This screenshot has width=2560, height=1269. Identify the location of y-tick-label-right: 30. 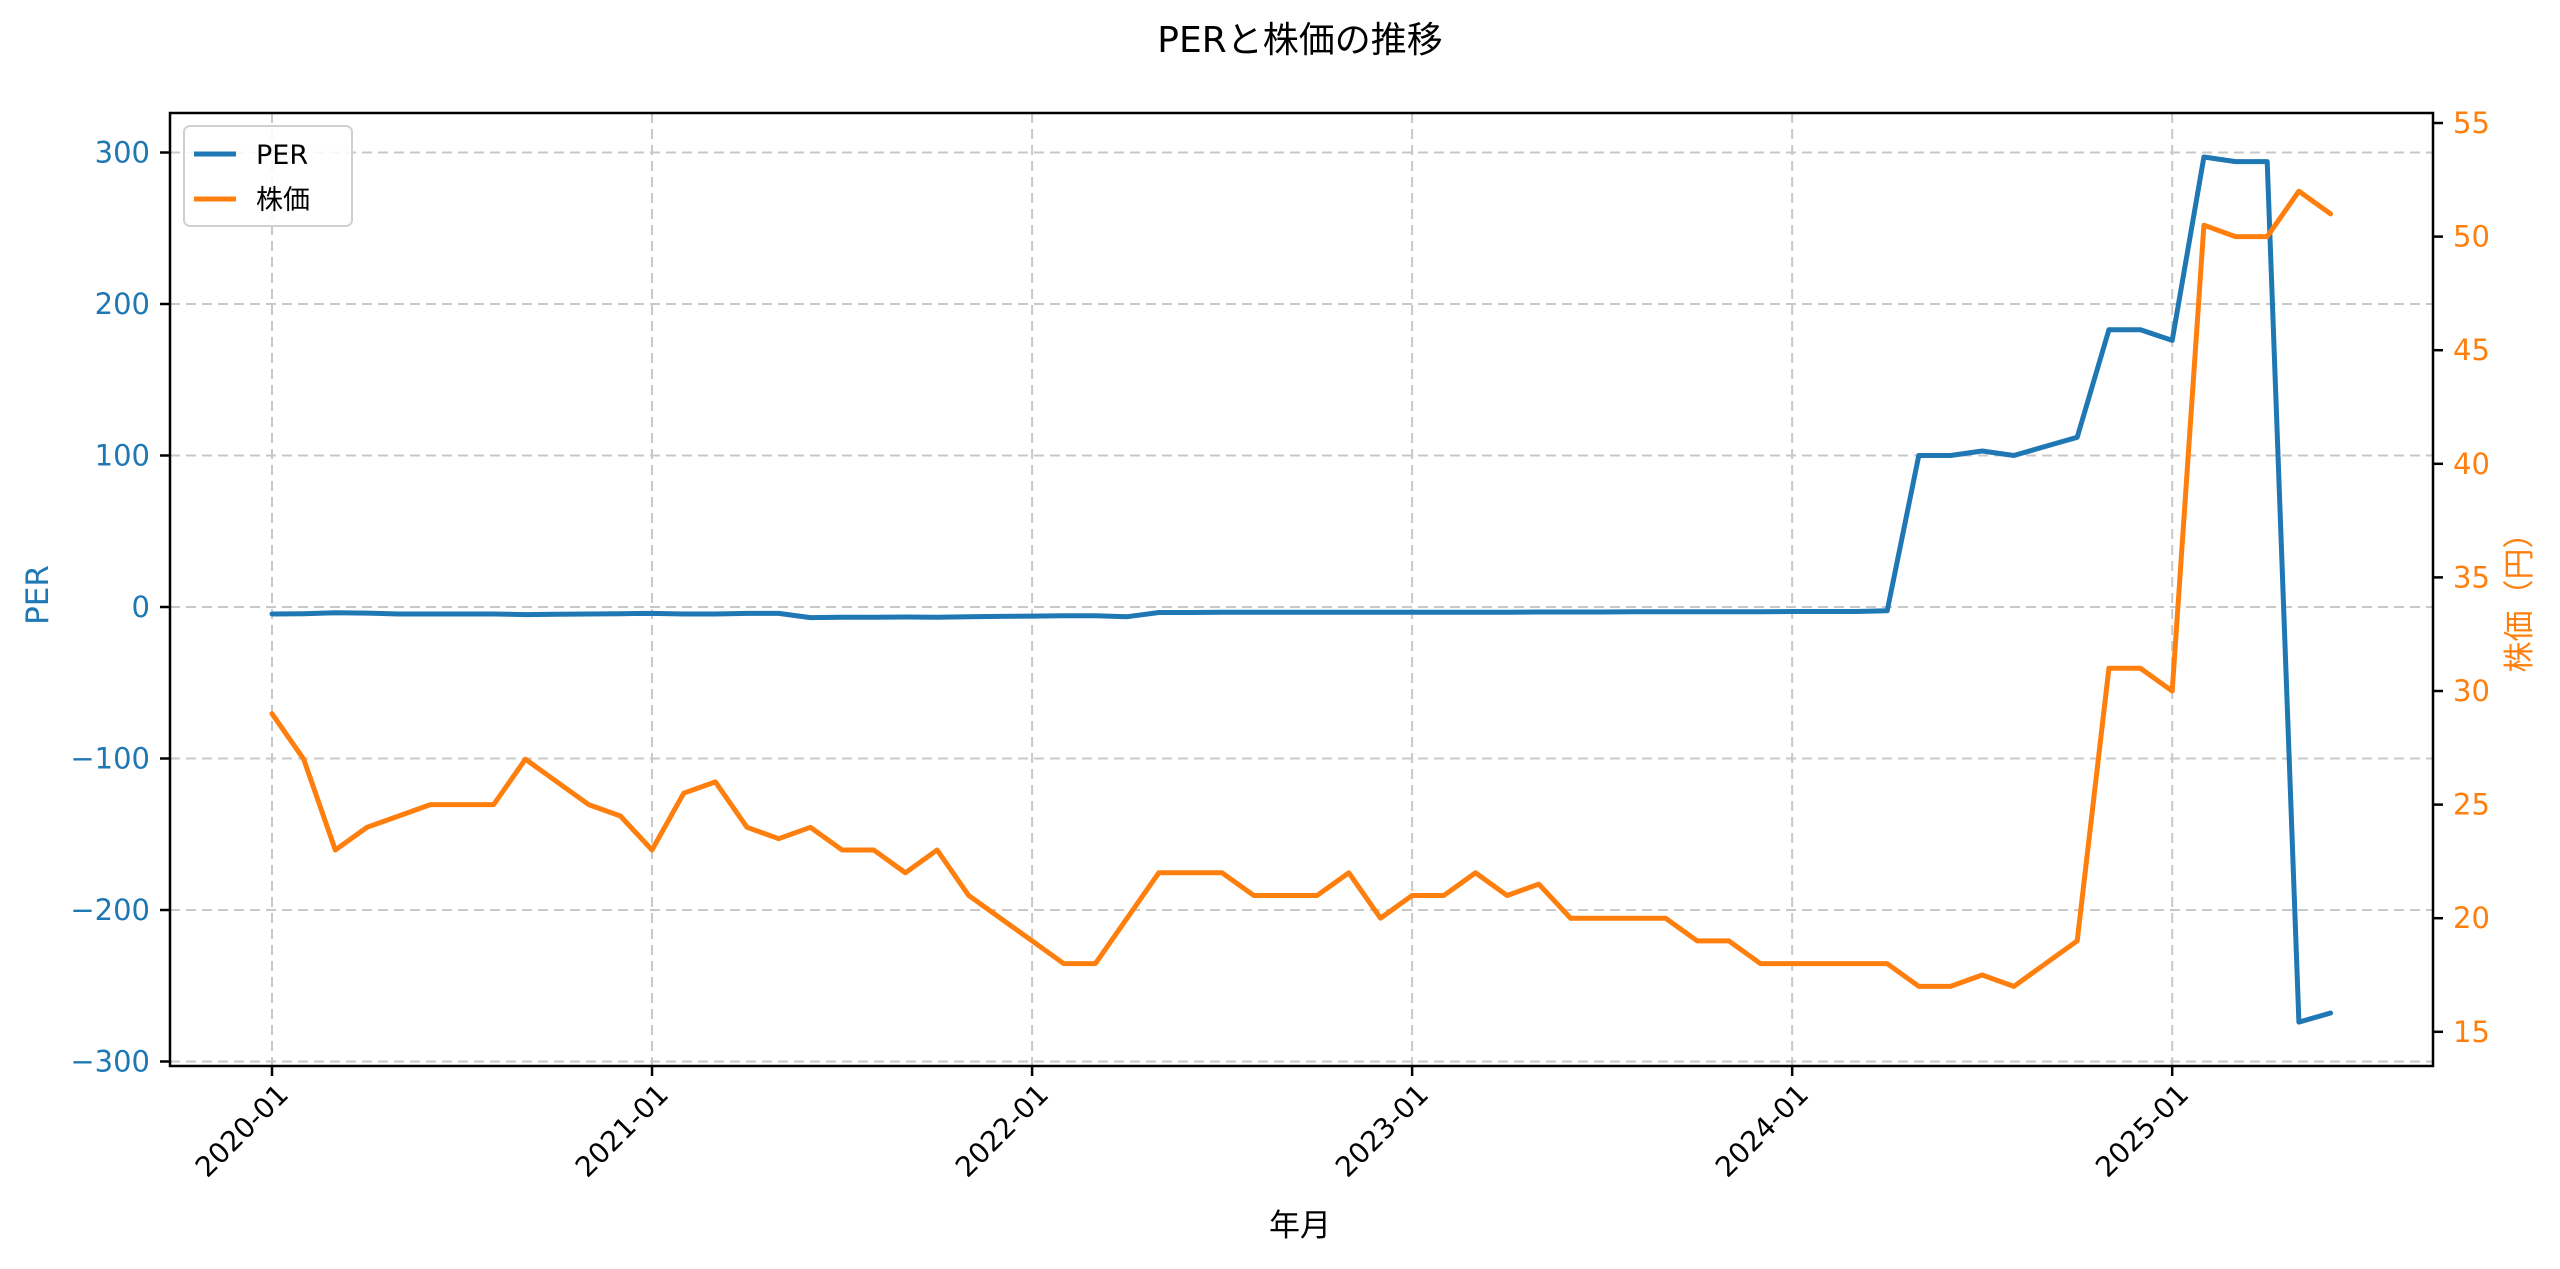
(2471, 691).